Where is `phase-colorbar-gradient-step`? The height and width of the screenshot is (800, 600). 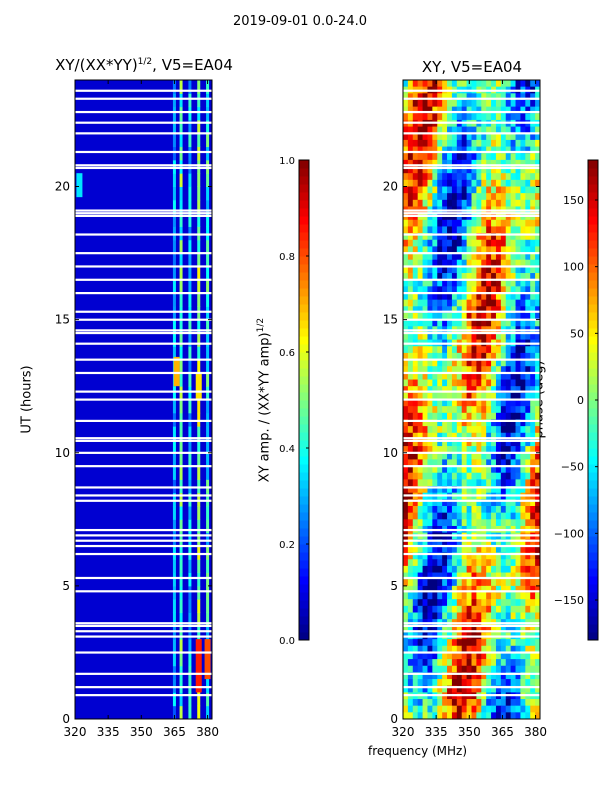
phase-colorbar-gradient-step is located at coordinates (593, 540).